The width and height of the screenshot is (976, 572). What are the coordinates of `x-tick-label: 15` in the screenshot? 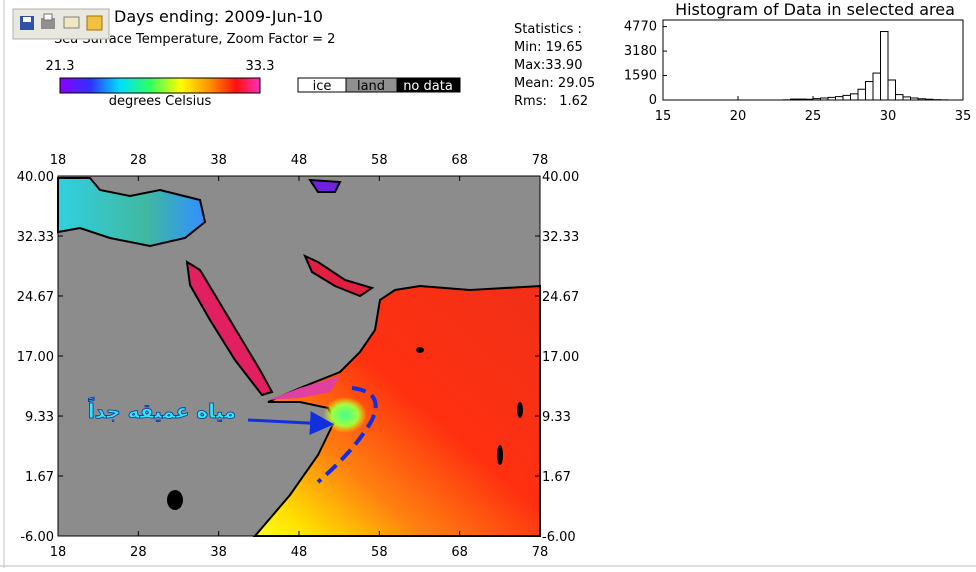 It's located at (663, 116).